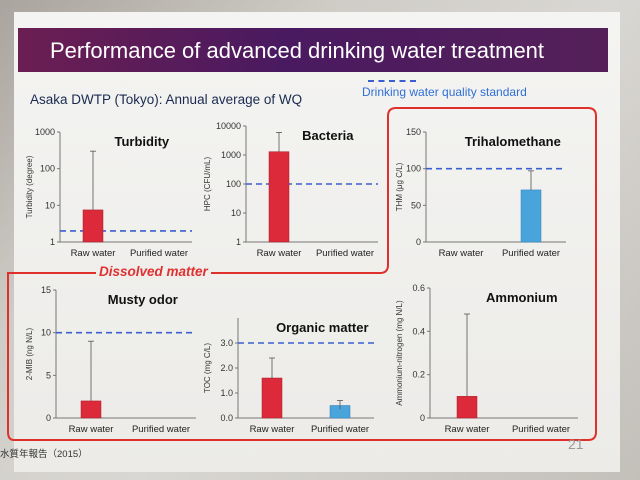 The image size is (640, 480). What do you see at coordinates (228, 126) in the screenshot?
I see `y-tick-label: 10000` at bounding box center [228, 126].